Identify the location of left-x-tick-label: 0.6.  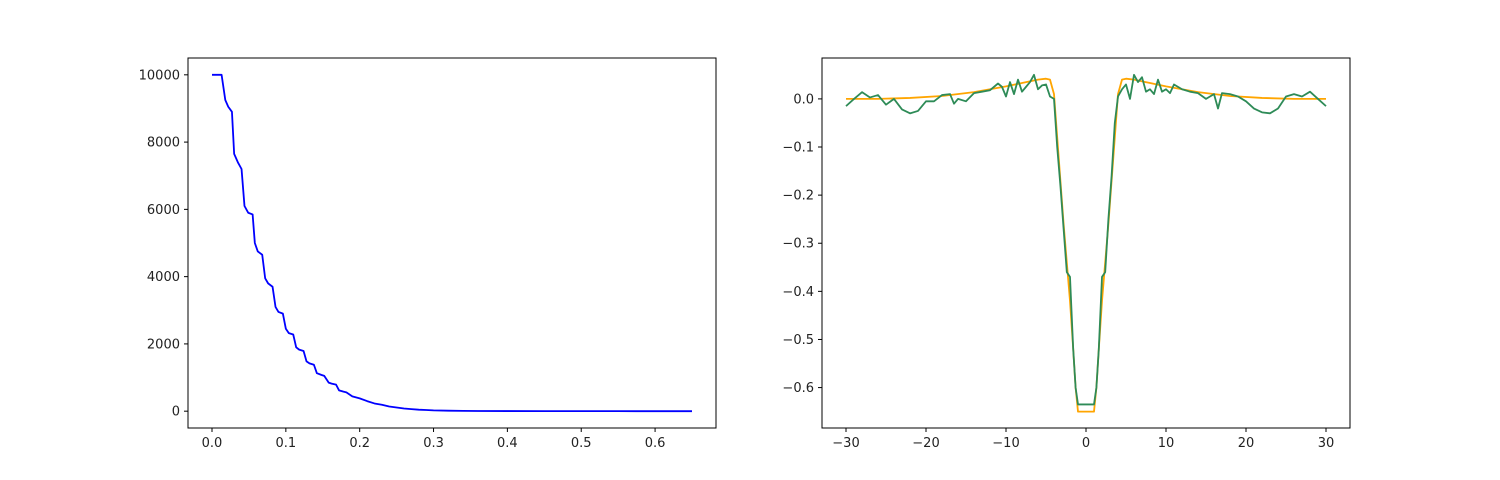
(655, 443).